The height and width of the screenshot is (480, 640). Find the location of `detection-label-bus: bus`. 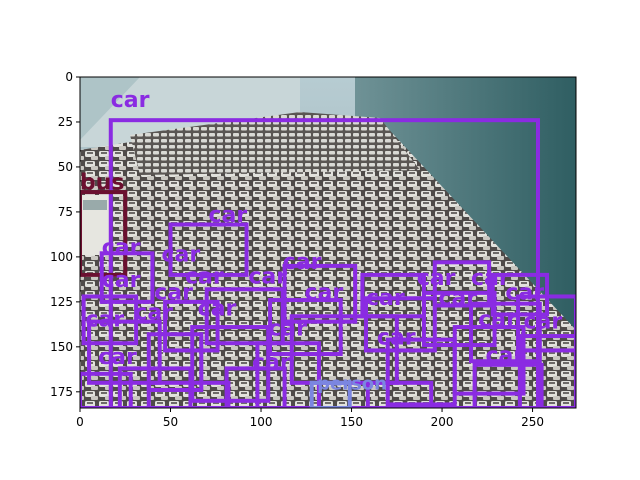

detection-label-bus: bus is located at coordinates (102, 183).